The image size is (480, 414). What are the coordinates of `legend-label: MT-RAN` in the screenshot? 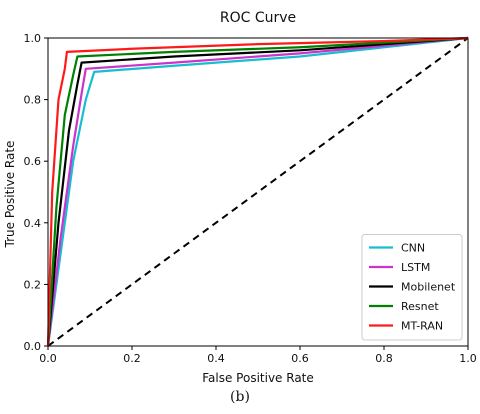 It's located at (422, 326).